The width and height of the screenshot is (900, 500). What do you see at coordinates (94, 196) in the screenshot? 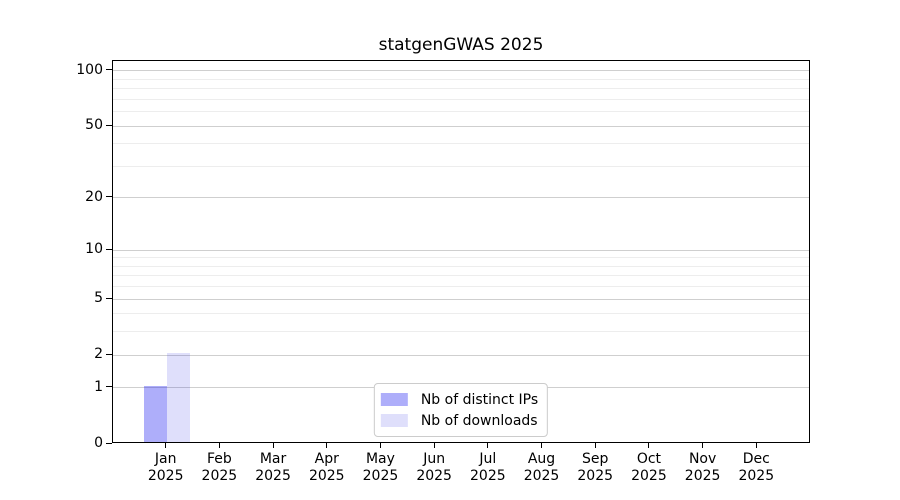
I see `y-tick-label: 20` at bounding box center [94, 196].